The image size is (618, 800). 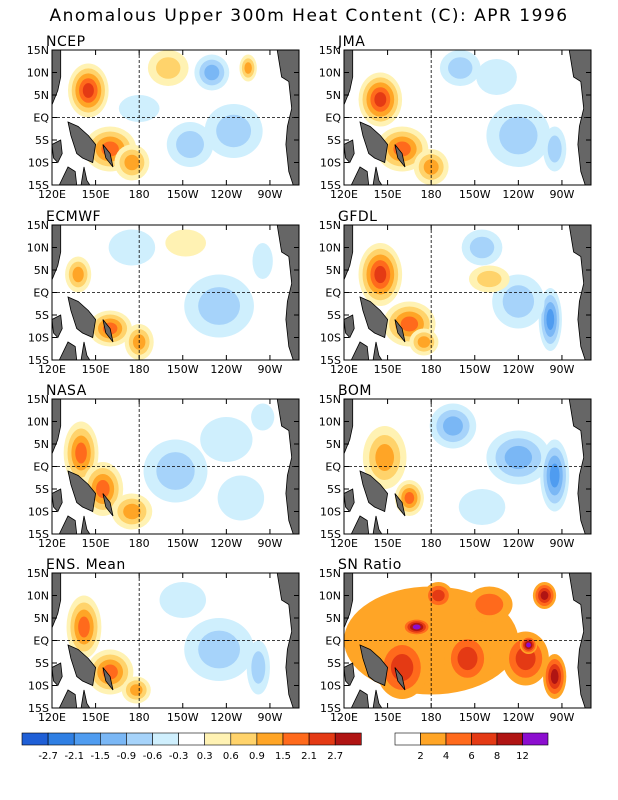 What do you see at coordinates (66, 42) in the screenshot?
I see `panel-title: NCEP` at bounding box center [66, 42].